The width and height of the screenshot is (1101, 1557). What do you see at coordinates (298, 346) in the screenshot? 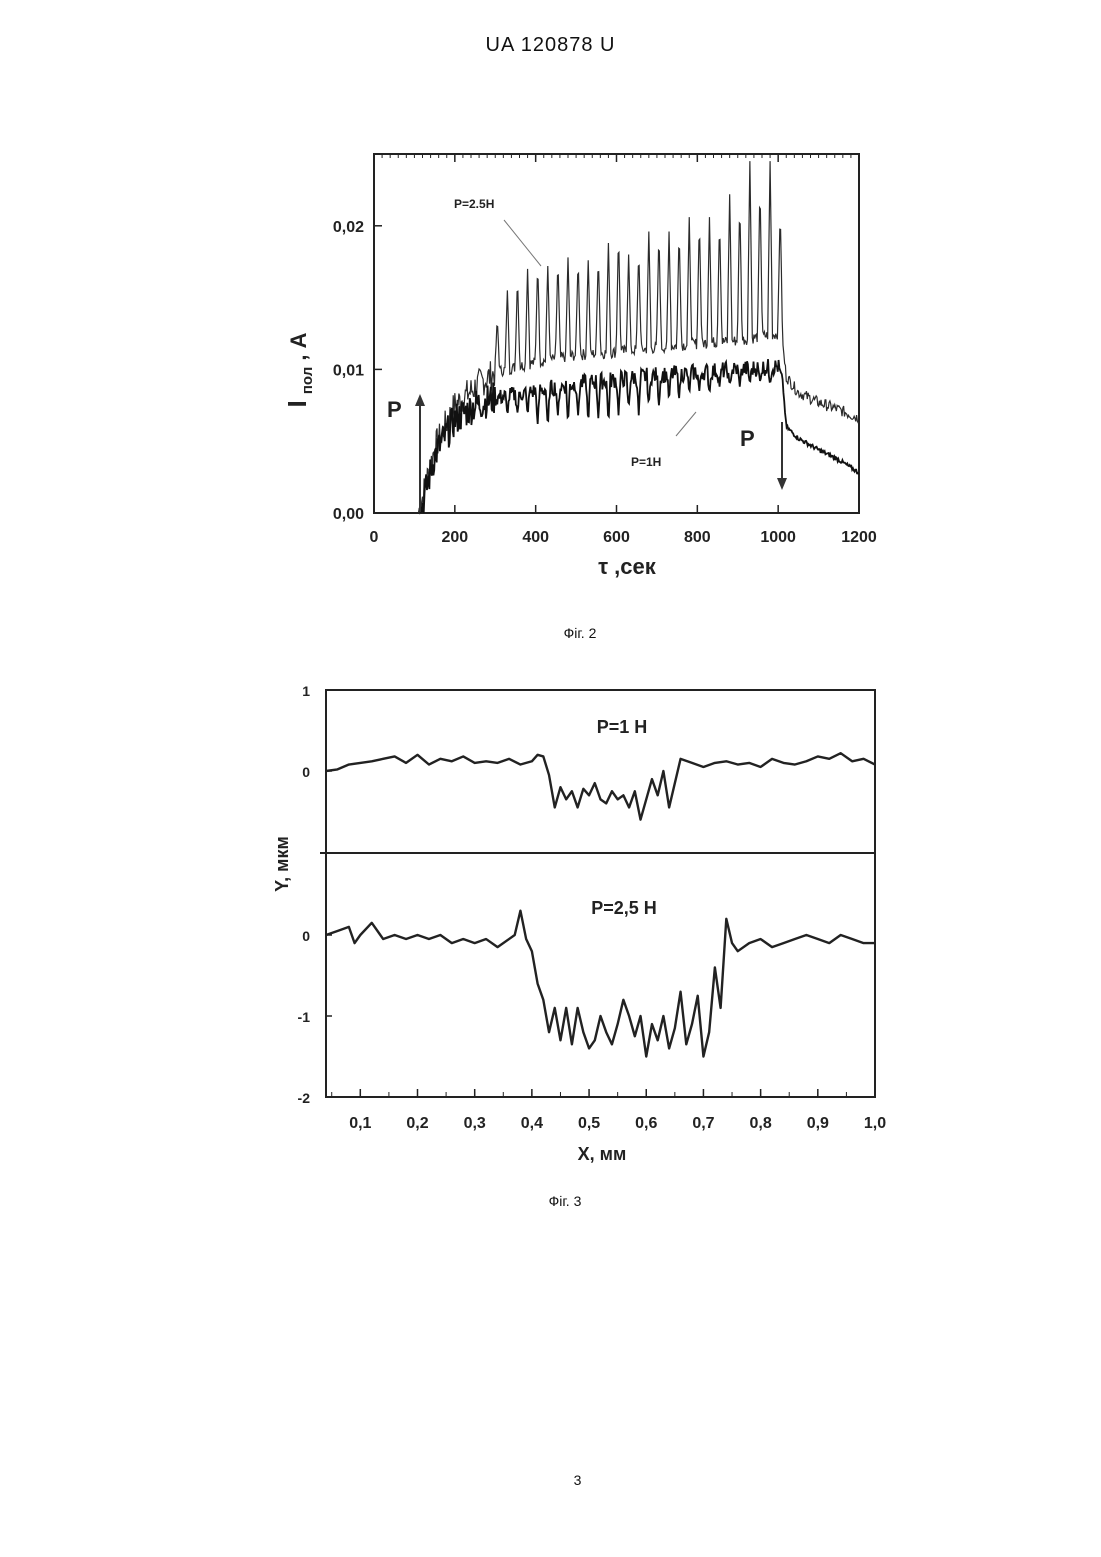
I see `y-axis-label-unit: , A` at bounding box center [298, 346].